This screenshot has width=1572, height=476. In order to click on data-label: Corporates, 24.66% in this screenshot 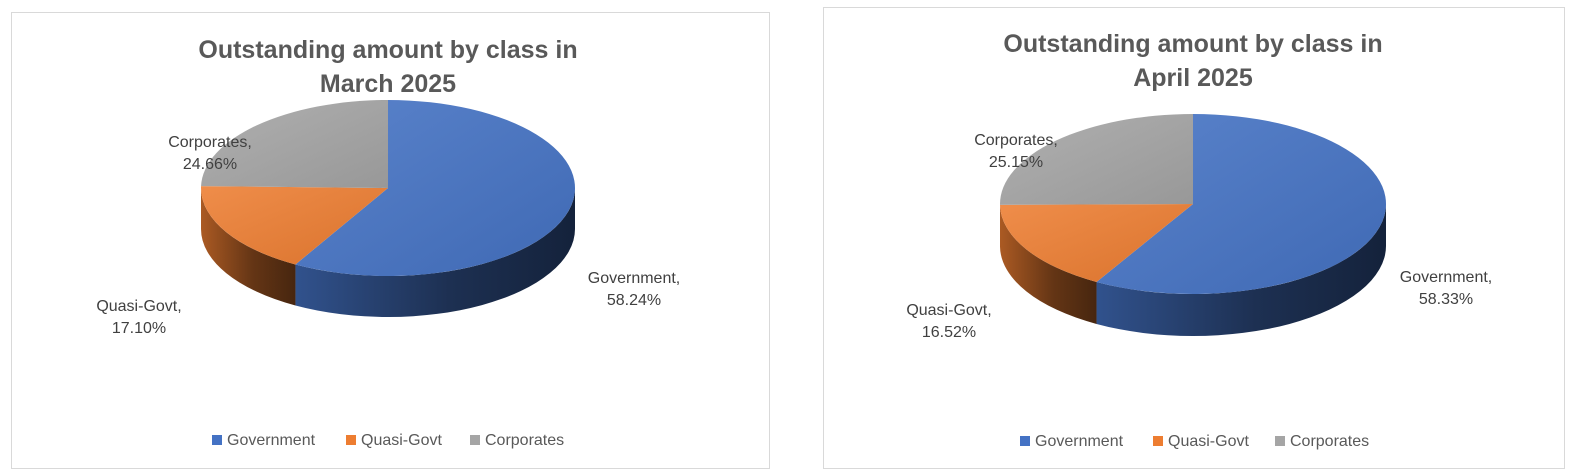, I will do `click(210, 153)`.